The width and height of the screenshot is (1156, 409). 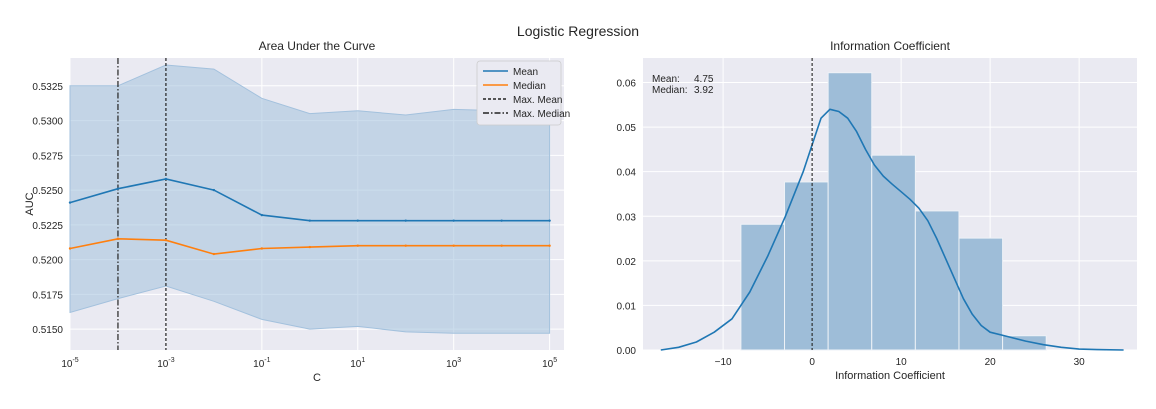 I want to click on x-tick-label: 20, so click(x=991, y=362).